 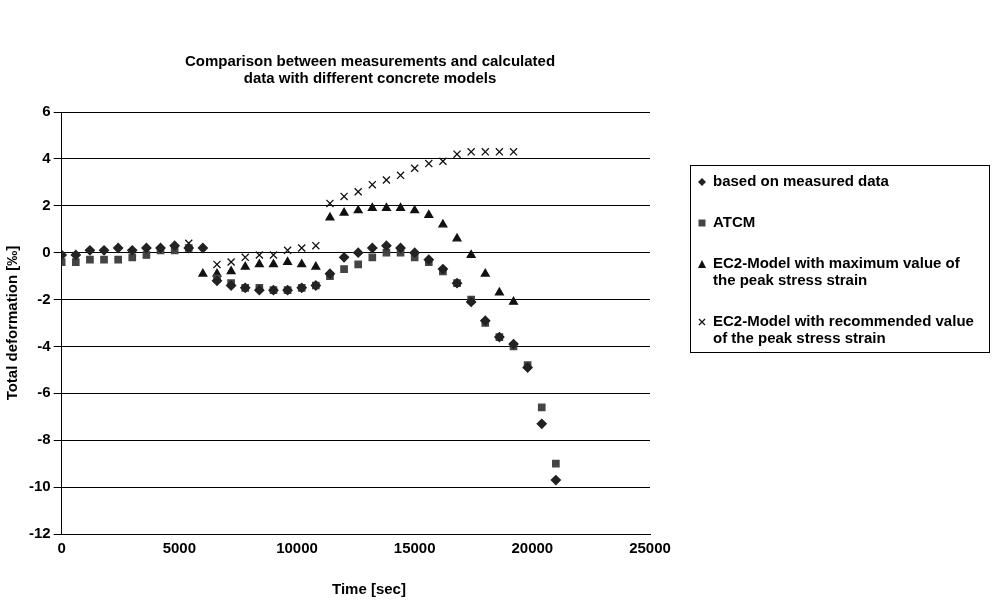 I want to click on x-tick-label: 15000, so click(x=414, y=548).